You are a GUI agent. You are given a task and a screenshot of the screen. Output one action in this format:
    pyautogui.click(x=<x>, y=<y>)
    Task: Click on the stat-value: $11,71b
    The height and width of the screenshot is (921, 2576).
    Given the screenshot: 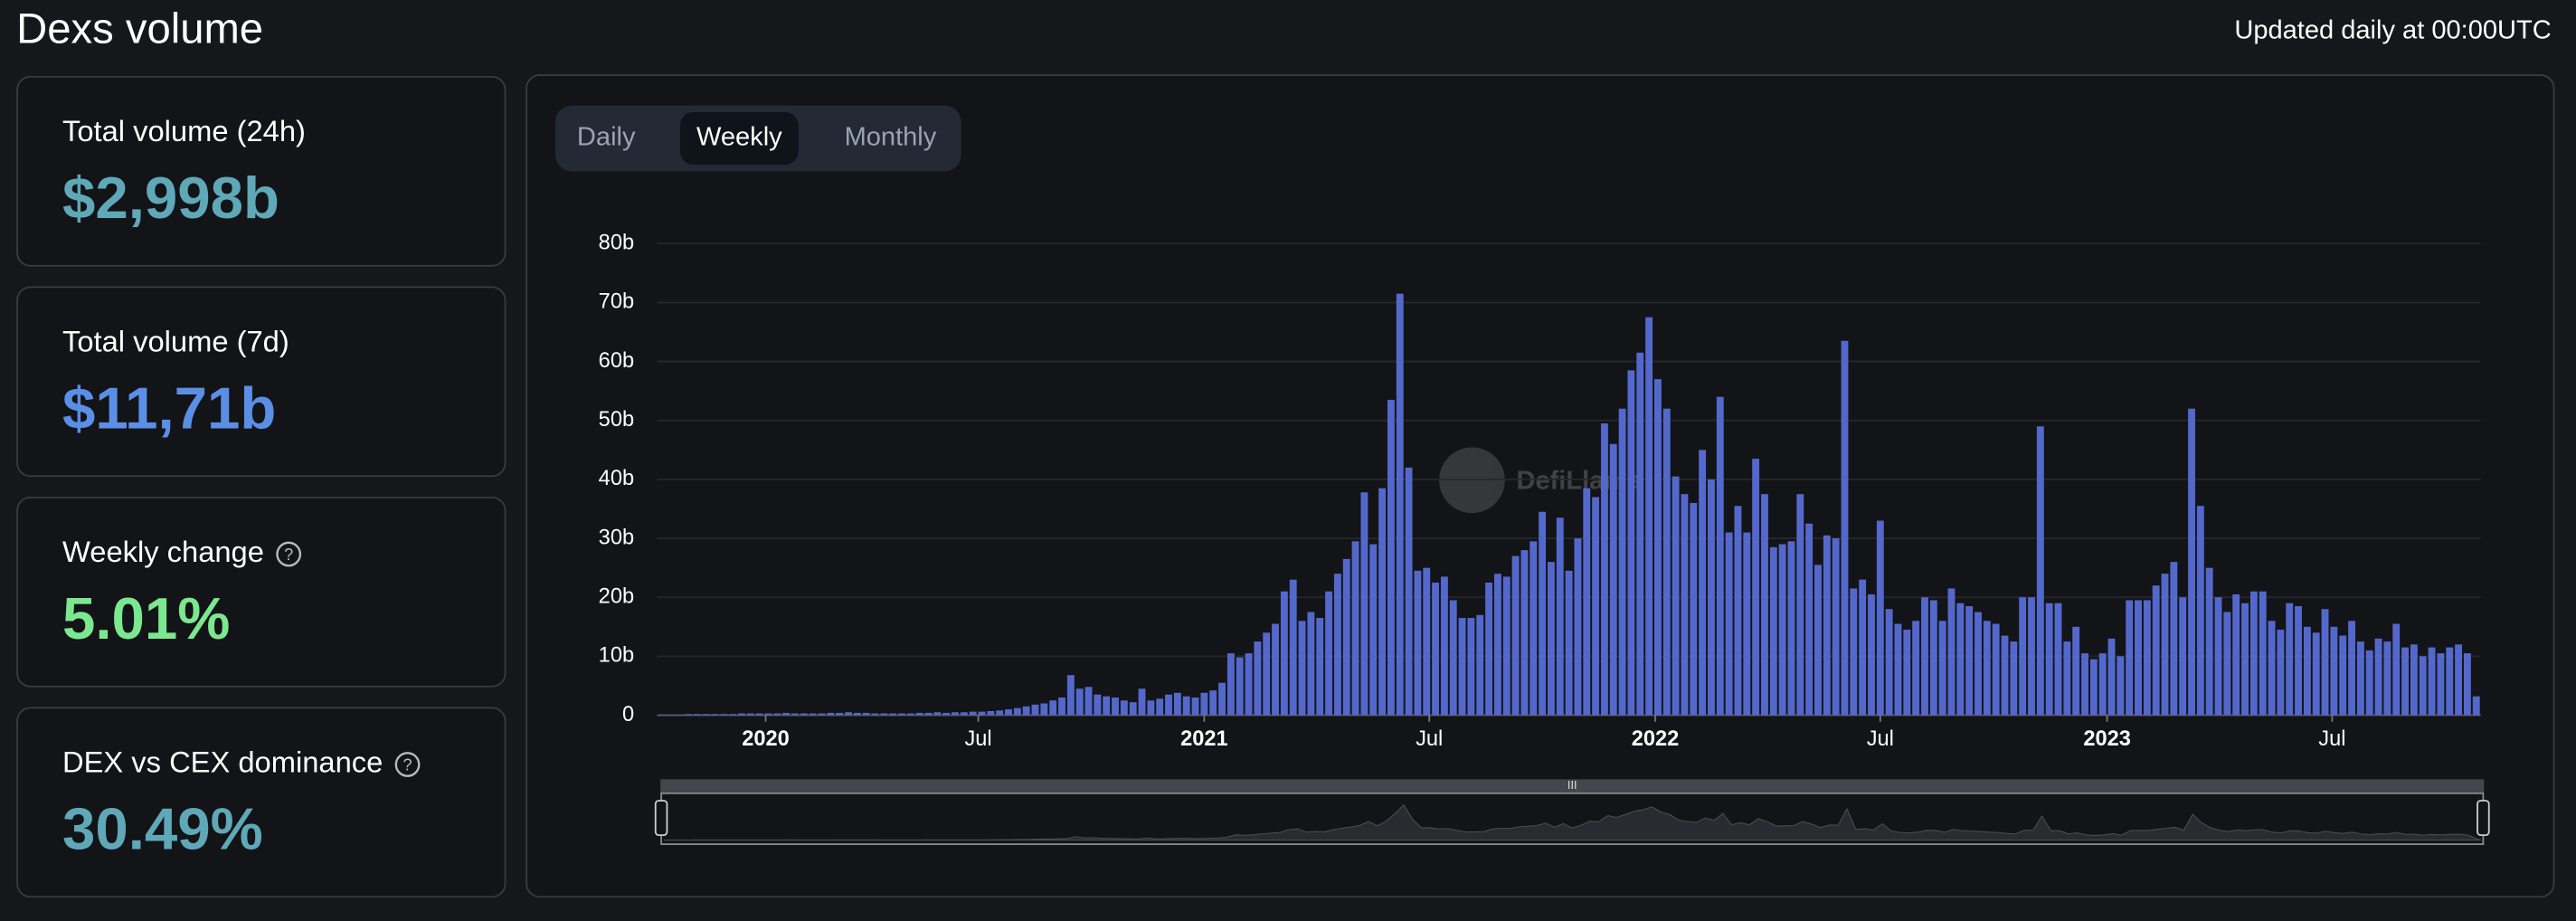 What is the action you would take?
    pyautogui.click(x=169, y=409)
    